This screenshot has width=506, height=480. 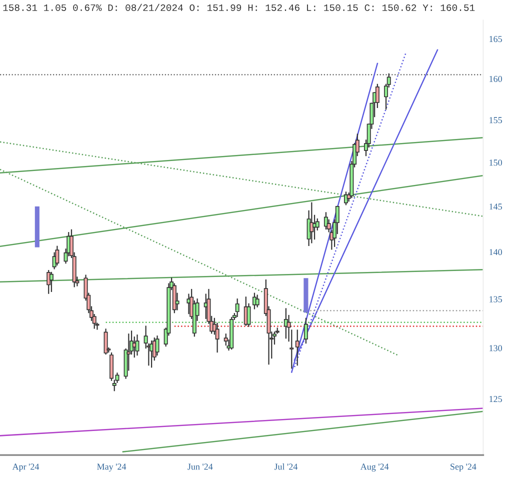 What do you see at coordinates (26, 468) in the screenshot?
I see `x-tick-label: Apr '24` at bounding box center [26, 468].